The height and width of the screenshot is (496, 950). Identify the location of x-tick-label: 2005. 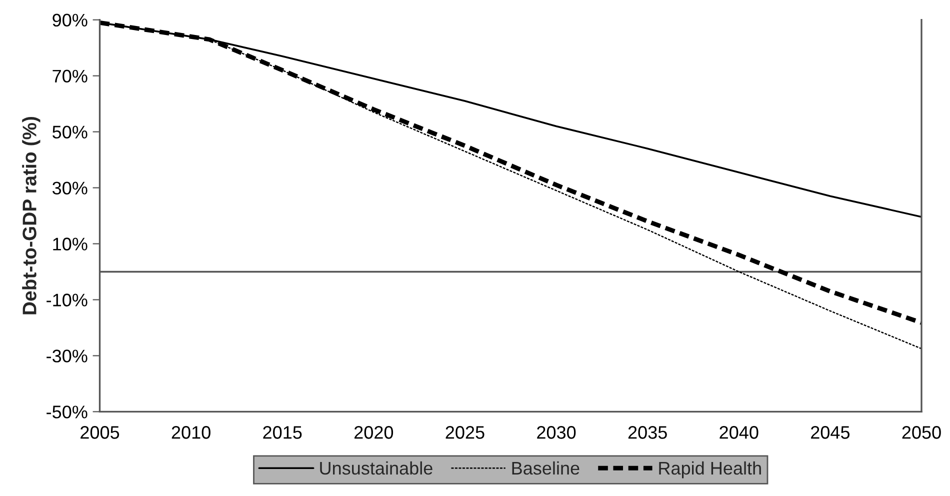
(100, 432).